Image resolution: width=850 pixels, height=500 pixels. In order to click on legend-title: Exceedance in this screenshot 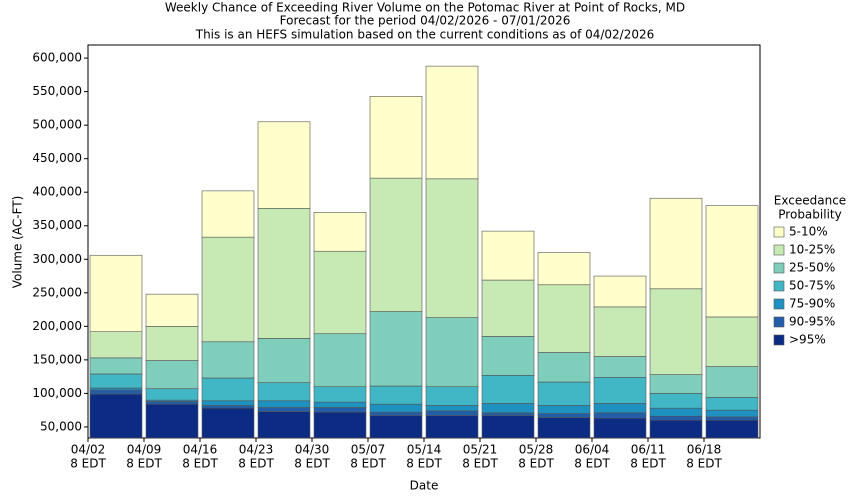, I will do `click(810, 201)`.